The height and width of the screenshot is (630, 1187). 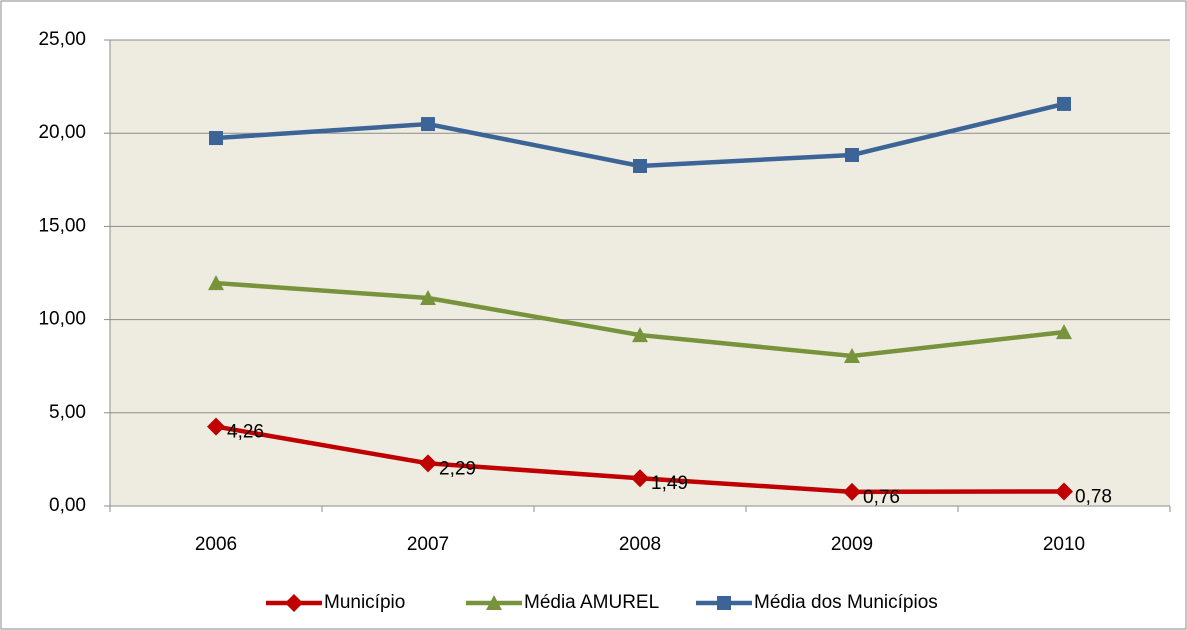 What do you see at coordinates (640, 544) in the screenshot?
I see `x-tick-label: 2008` at bounding box center [640, 544].